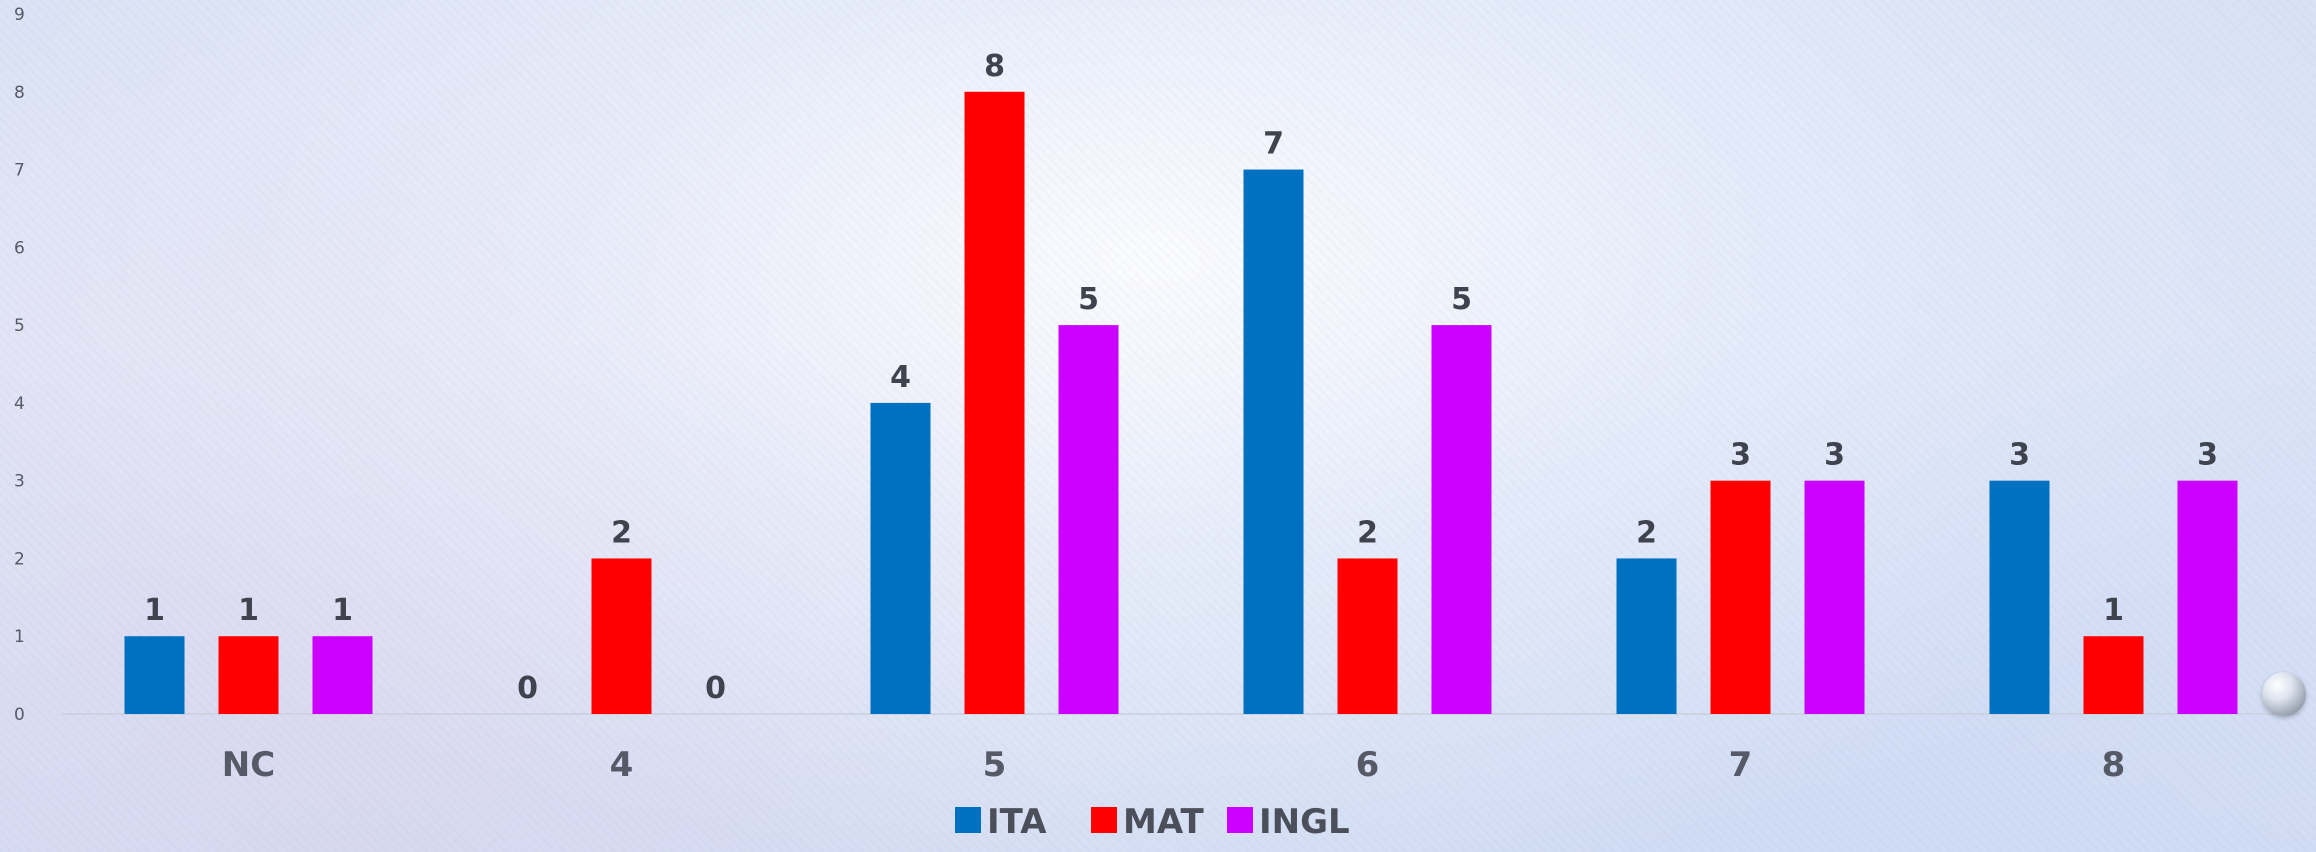 This screenshot has width=2316, height=852. What do you see at coordinates (994, 66) in the screenshot?
I see `data-label: 8` at bounding box center [994, 66].